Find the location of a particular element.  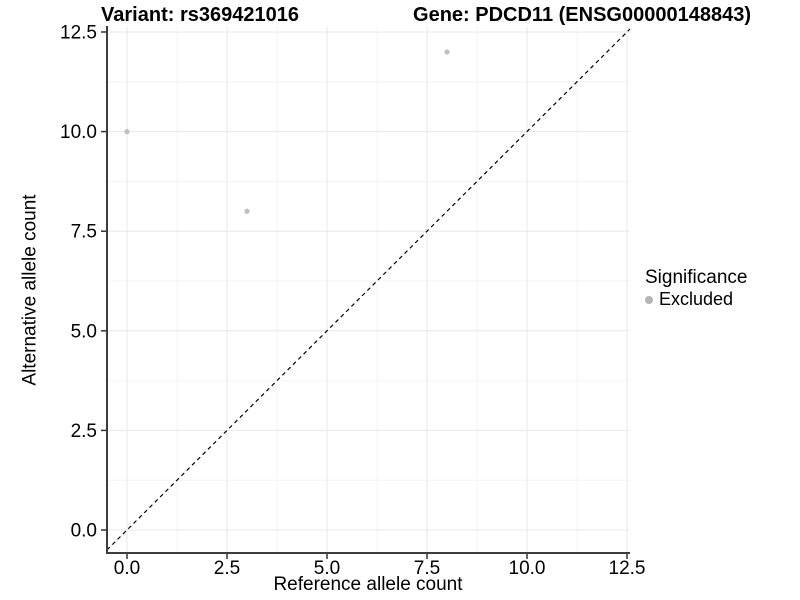

x-axis-title: Reference allele count is located at coordinates (368, 584).